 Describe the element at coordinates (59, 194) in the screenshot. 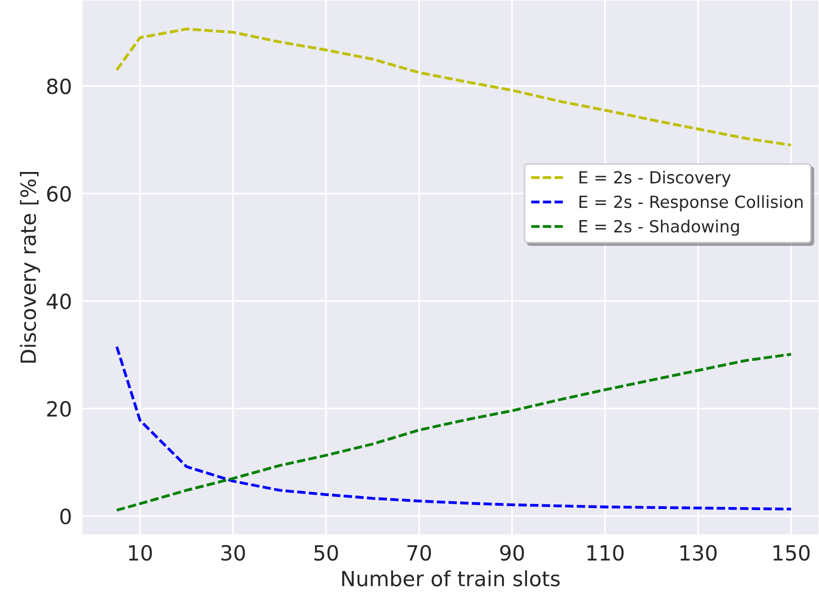

I see `y-tick-label: 60` at that location.